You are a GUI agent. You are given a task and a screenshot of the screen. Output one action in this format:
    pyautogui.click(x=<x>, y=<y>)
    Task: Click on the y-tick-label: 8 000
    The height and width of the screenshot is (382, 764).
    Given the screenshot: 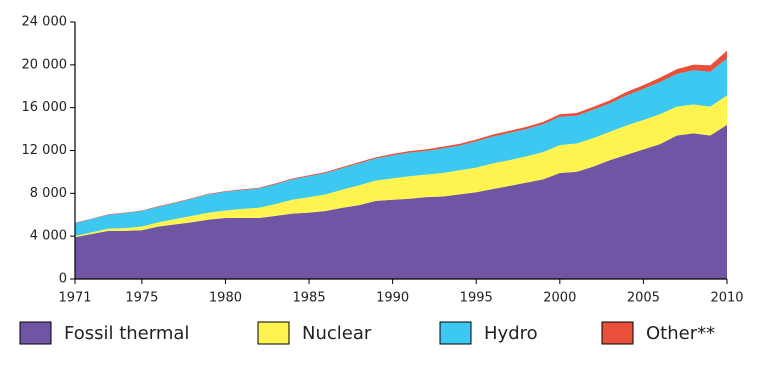 What is the action you would take?
    pyautogui.click(x=48, y=193)
    